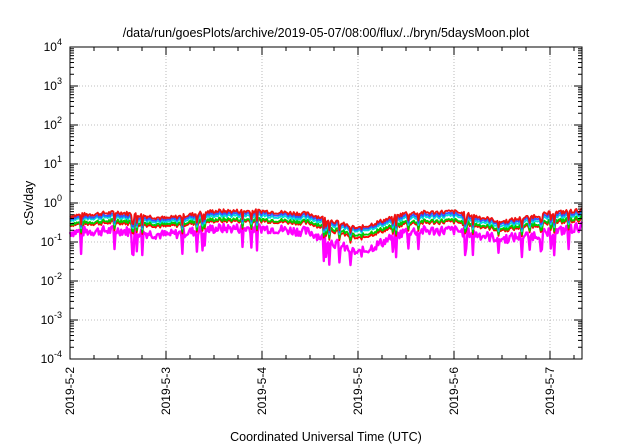 The height and width of the screenshot is (448, 640). Describe the element at coordinates (53, 123) in the screenshot. I see `y-tick-label: 10²` at that location.